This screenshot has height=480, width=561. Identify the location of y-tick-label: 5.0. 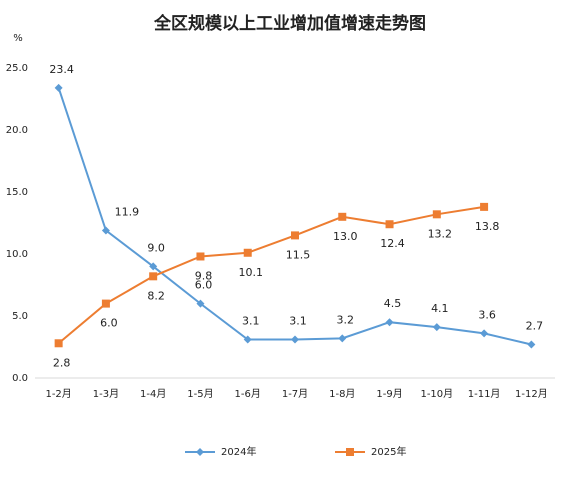
(20, 316).